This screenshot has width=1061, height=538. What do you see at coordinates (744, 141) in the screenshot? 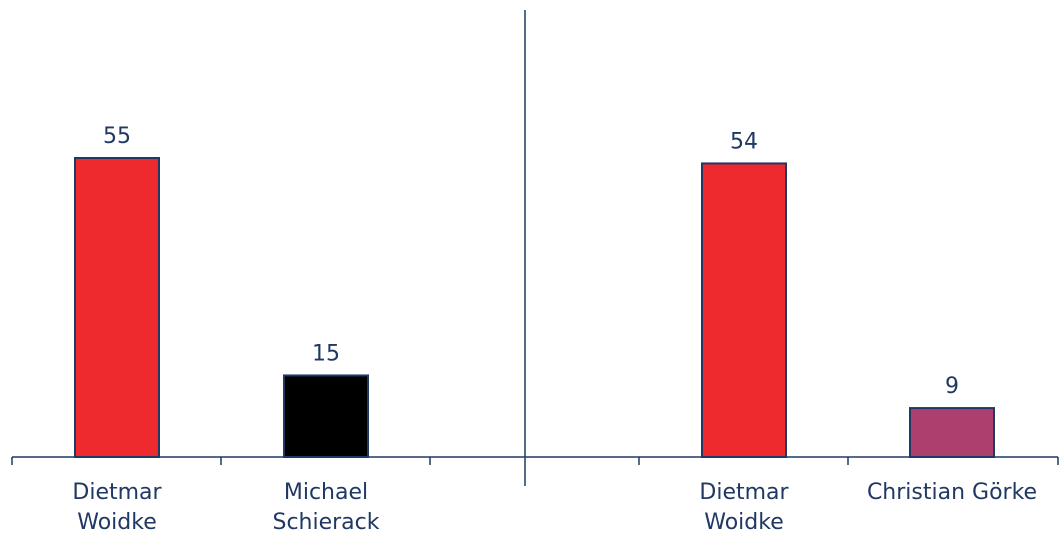
I see `data-label: 54` at bounding box center [744, 141].